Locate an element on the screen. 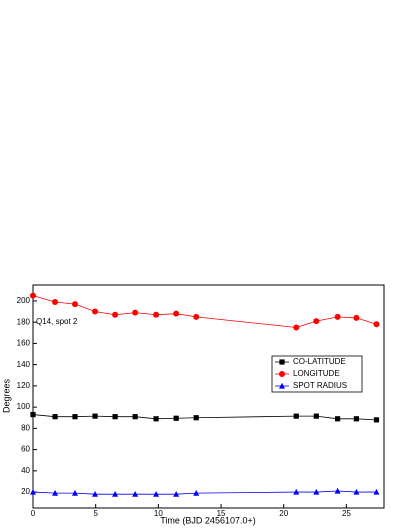  y-axis-label: Degrees is located at coordinates (6, 395).